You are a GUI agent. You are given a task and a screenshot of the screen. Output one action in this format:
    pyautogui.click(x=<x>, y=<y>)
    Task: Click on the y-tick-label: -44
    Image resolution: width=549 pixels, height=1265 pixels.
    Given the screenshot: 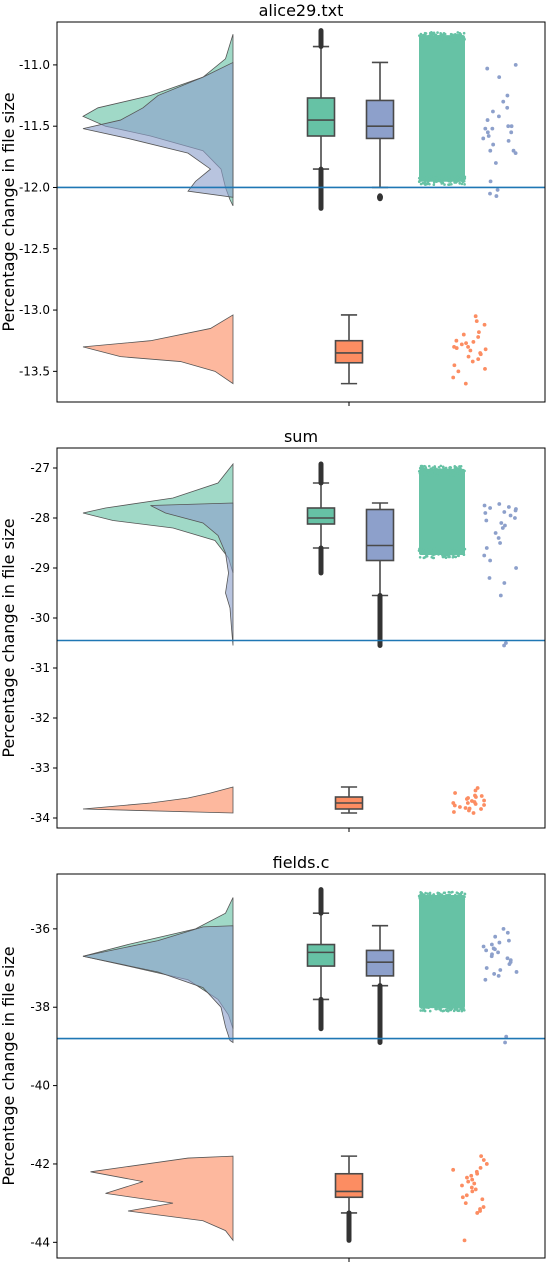 What is the action you would take?
    pyautogui.click(x=40, y=1242)
    